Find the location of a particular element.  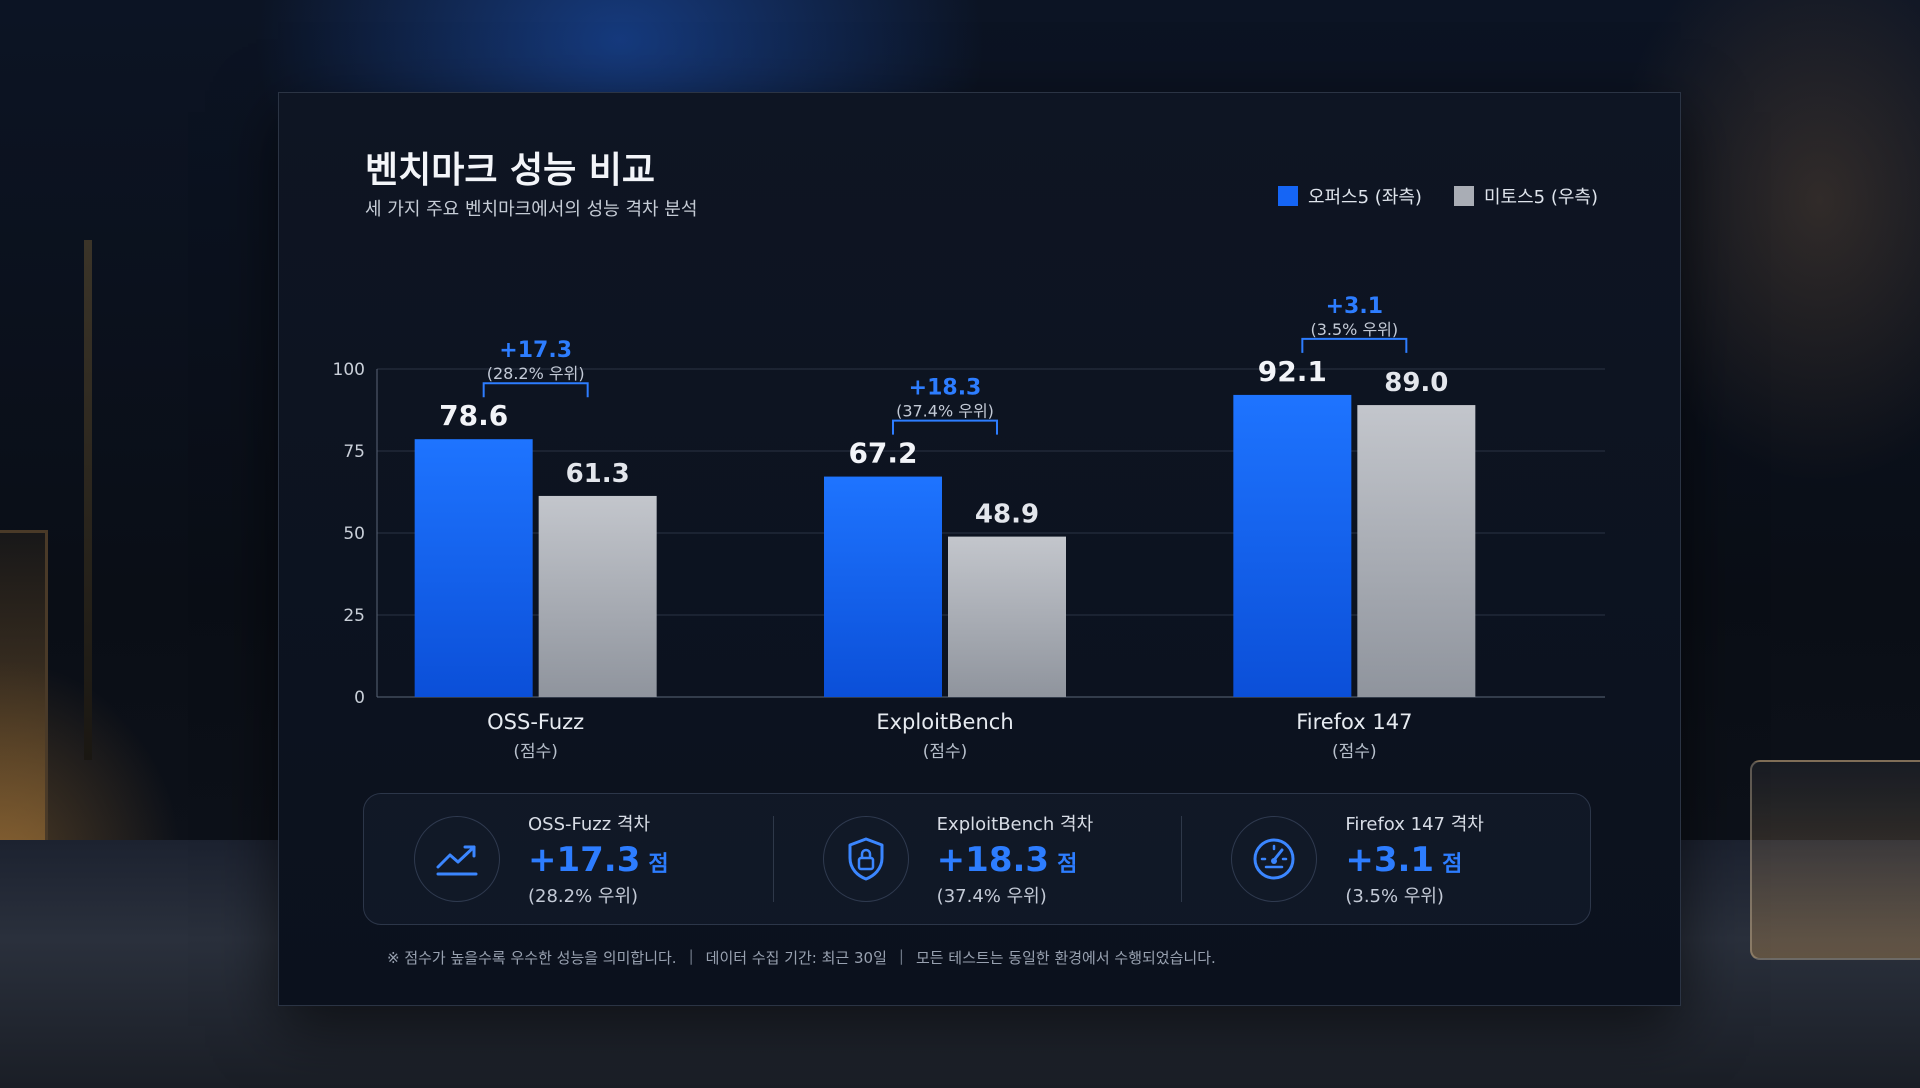

summary-label: OSS-Fuzz 격차 is located at coordinates (589, 824).